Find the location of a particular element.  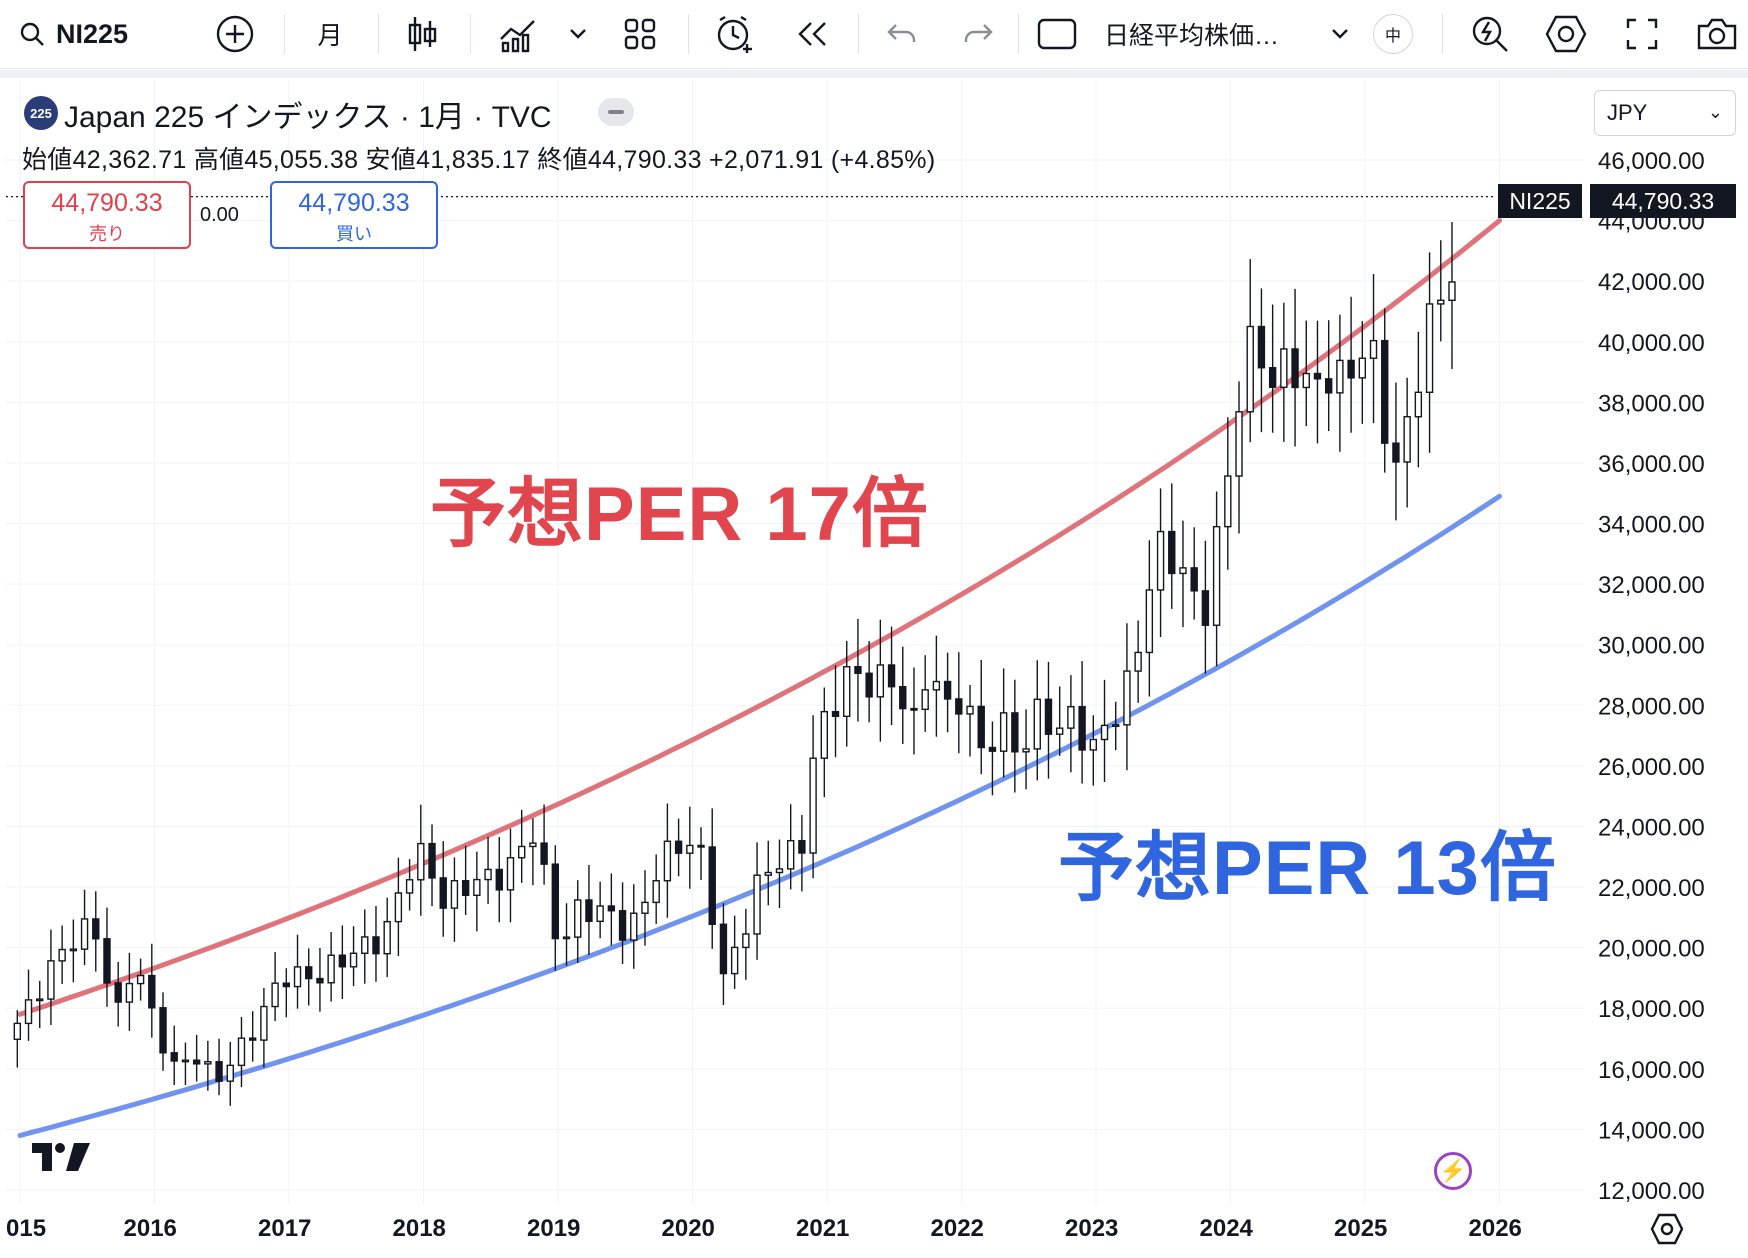

per13-annotation: 予想PER 13倍 is located at coordinates (1307, 868).